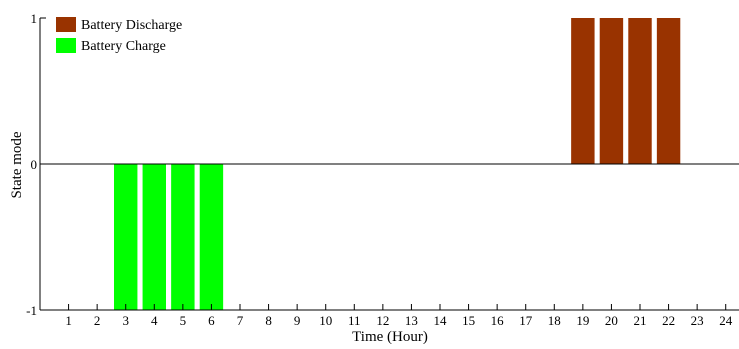 The image size is (739, 349). What do you see at coordinates (697, 320) in the screenshot?
I see `x-tick-label-23: 23` at bounding box center [697, 320].